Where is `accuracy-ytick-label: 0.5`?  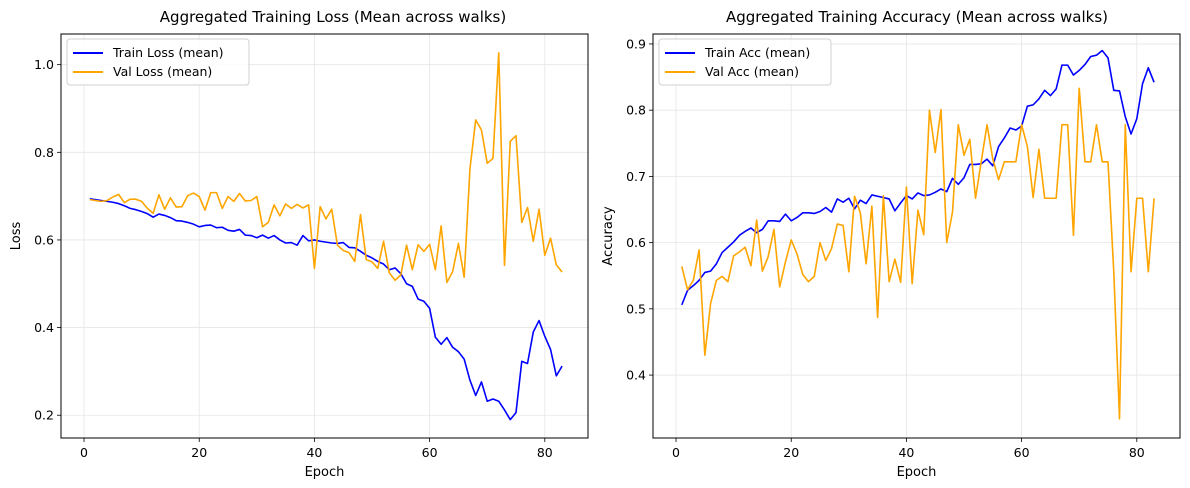 accuracy-ytick-label: 0.5 is located at coordinates (636, 308).